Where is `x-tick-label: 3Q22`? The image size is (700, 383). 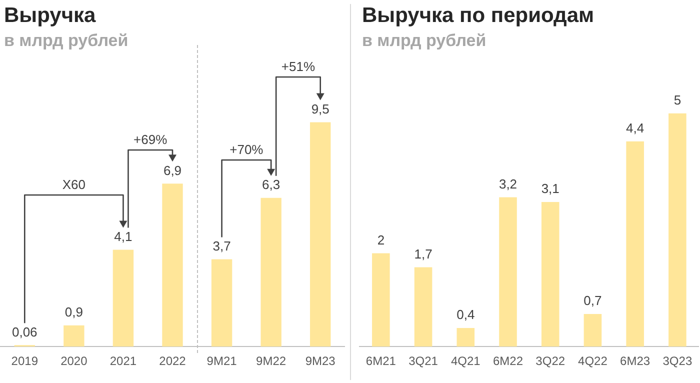 x-tick-label: 3Q22 is located at coordinates (551, 361).